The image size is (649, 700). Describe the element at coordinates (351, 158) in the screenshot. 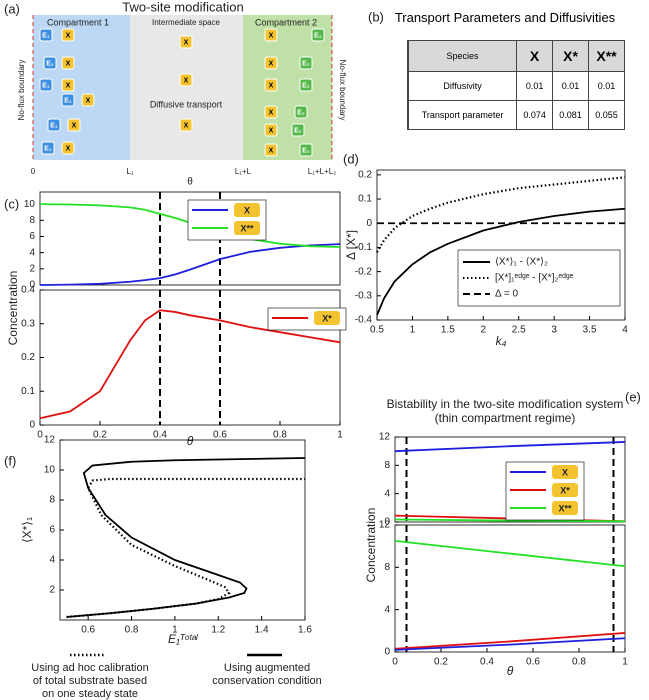

I see `panel-label: (d)` at that location.